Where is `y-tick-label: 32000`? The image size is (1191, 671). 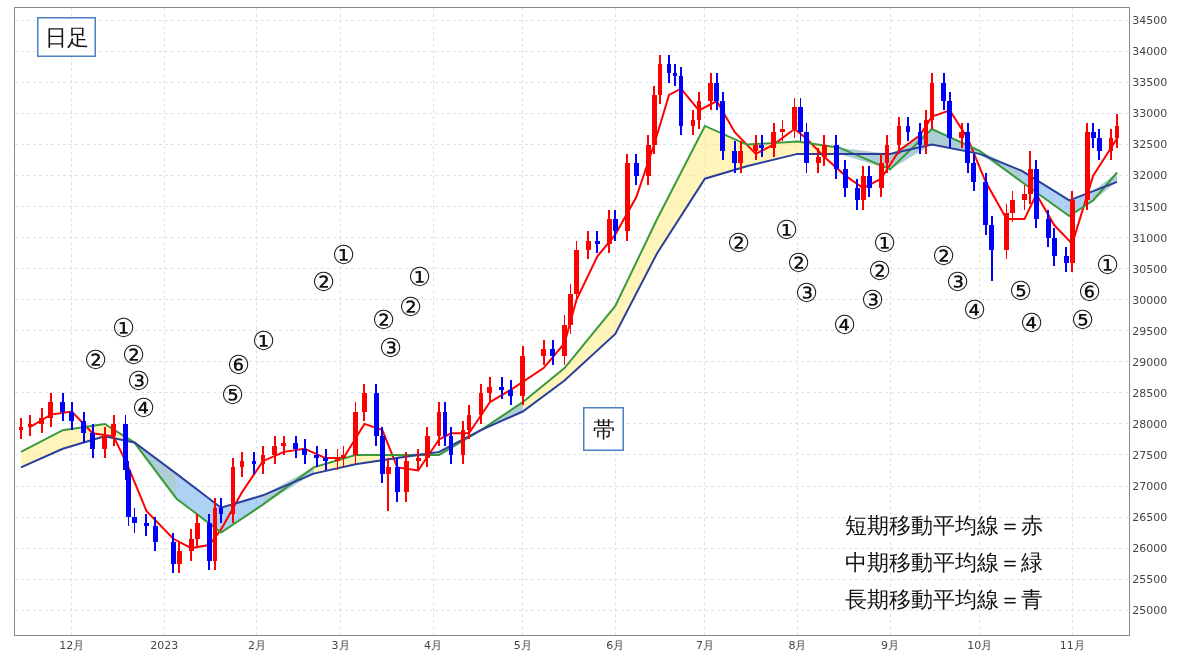
y-tick-label: 32000 is located at coordinates (1150, 176).